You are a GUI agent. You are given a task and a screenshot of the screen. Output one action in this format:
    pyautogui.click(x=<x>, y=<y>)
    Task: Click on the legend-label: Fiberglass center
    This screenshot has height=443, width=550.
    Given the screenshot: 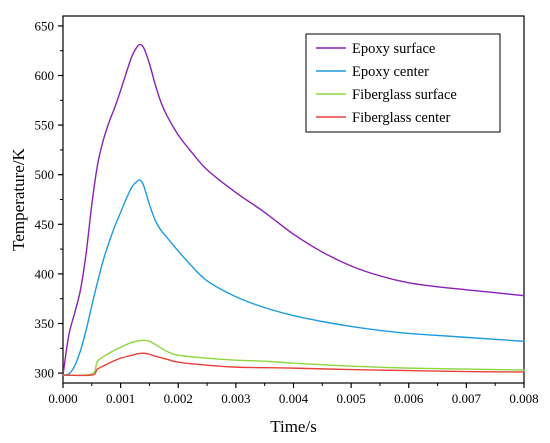 What is the action you would take?
    pyautogui.click(x=401, y=118)
    